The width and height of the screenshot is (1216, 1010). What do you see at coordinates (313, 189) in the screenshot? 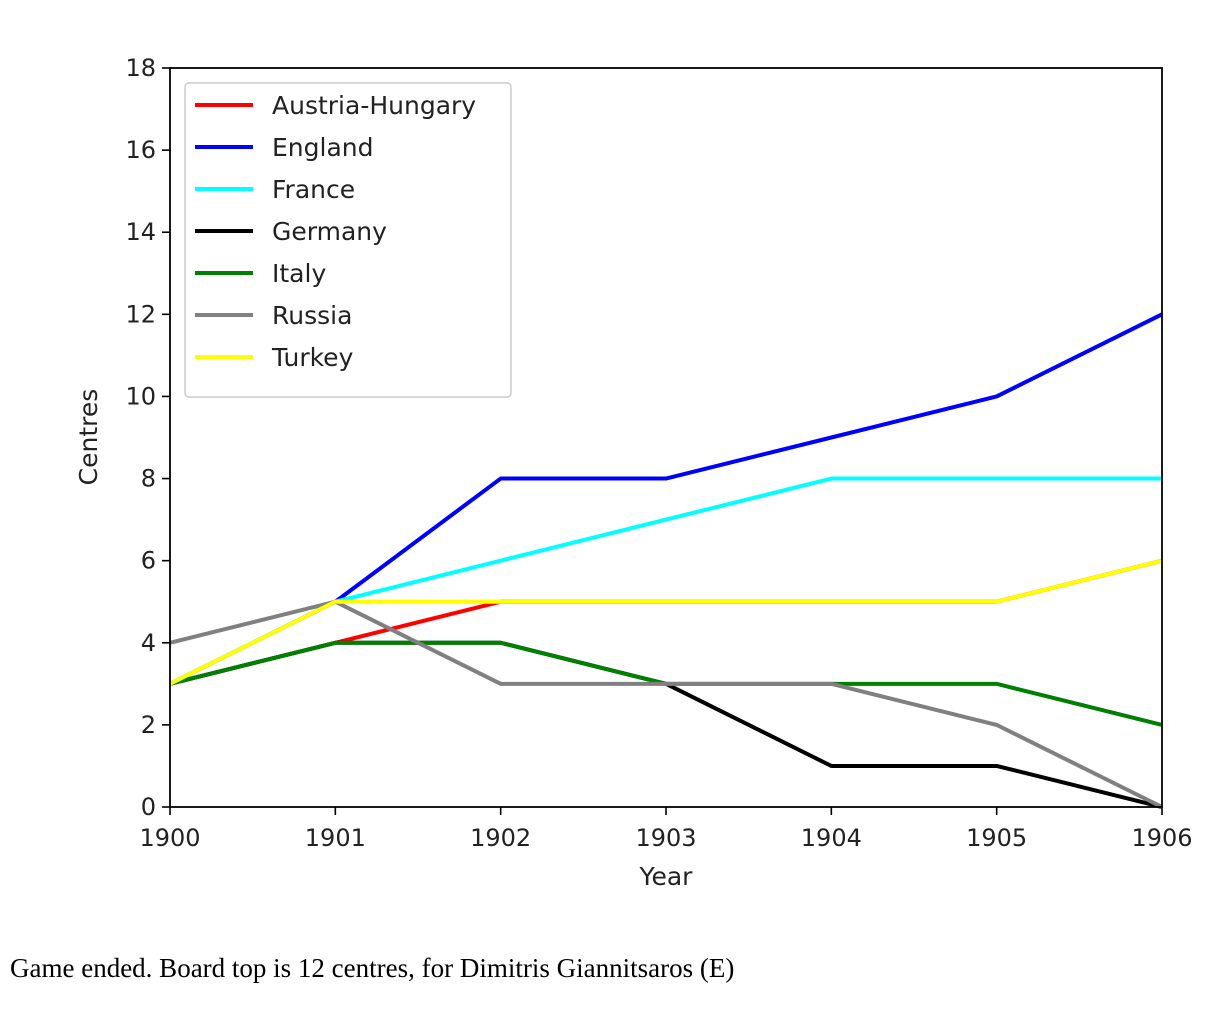
I see `legend-label-france: France` at bounding box center [313, 189].